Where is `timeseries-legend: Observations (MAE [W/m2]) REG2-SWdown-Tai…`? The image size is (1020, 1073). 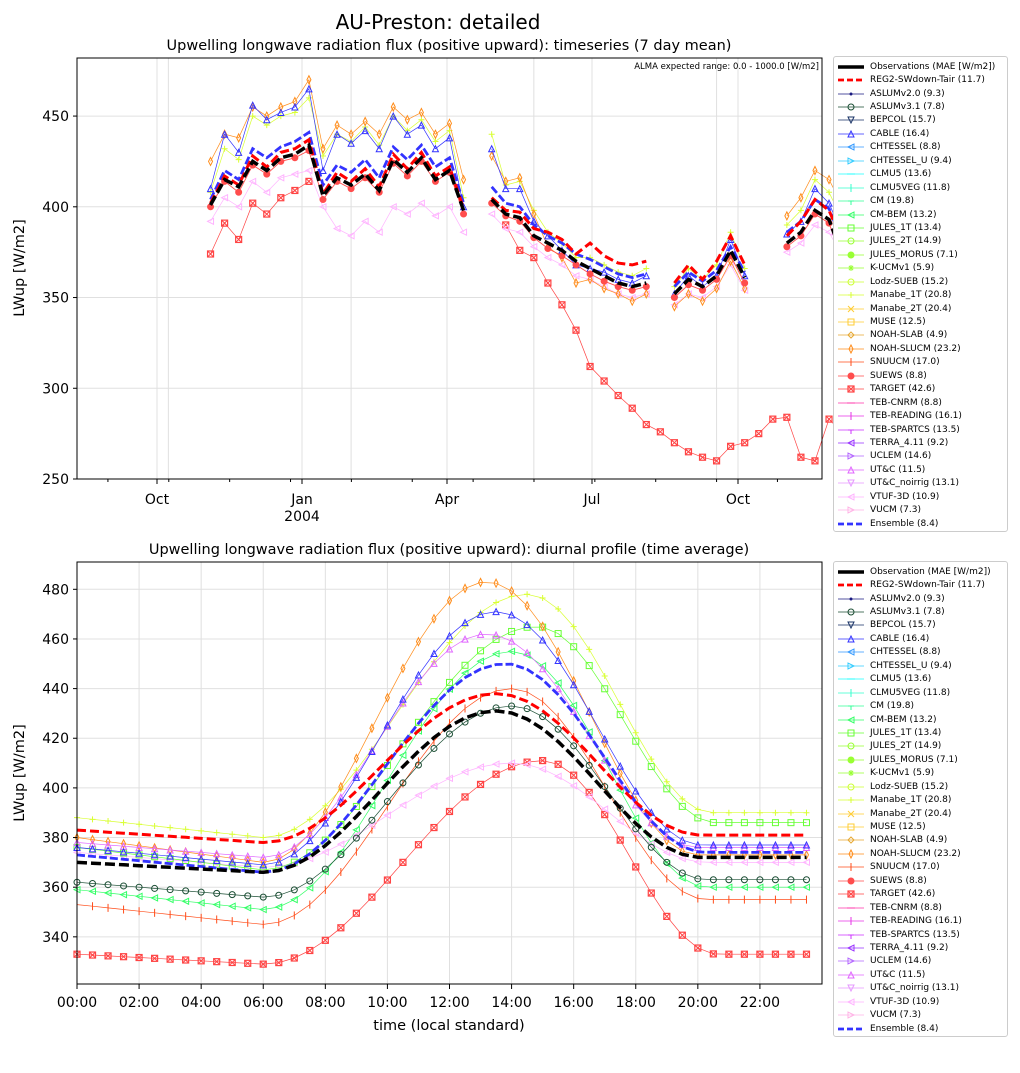 timeseries-legend: Observations (MAE [W/m2]) REG2-SWdown-Tai… is located at coordinates (920, 294).